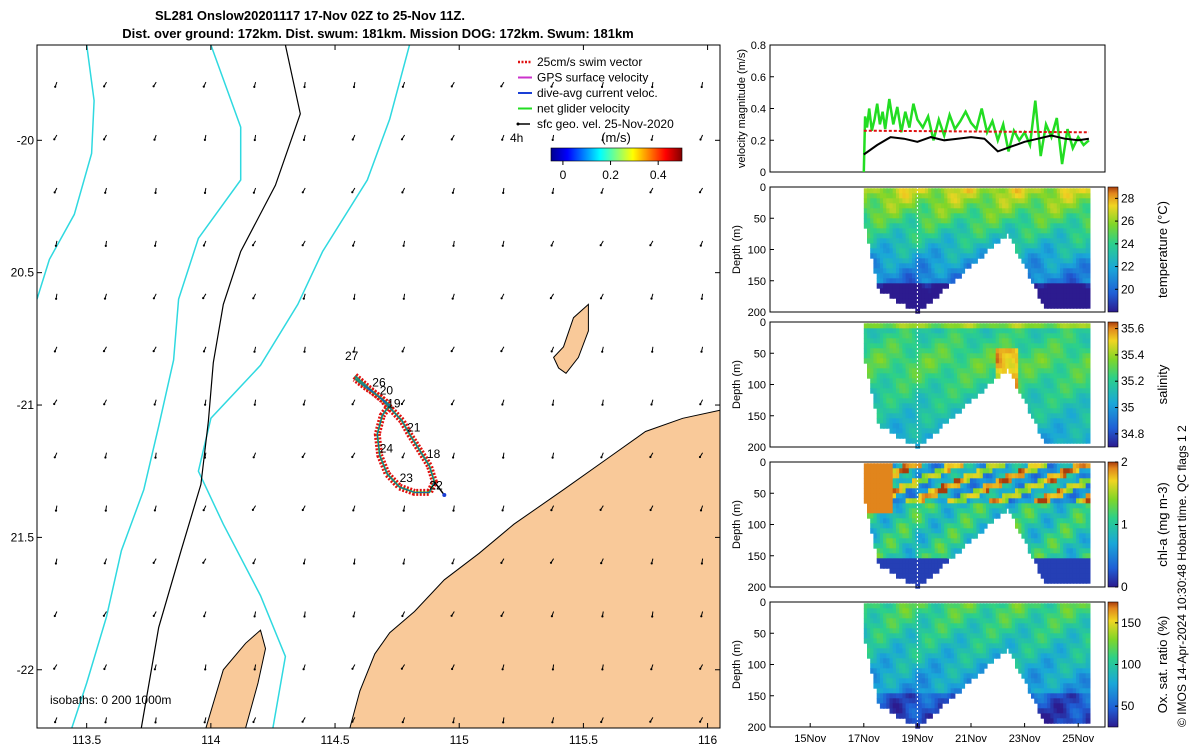  What do you see at coordinates (66, 172) in the screenshot?
I see `coastline-cyan` at bounding box center [66, 172].